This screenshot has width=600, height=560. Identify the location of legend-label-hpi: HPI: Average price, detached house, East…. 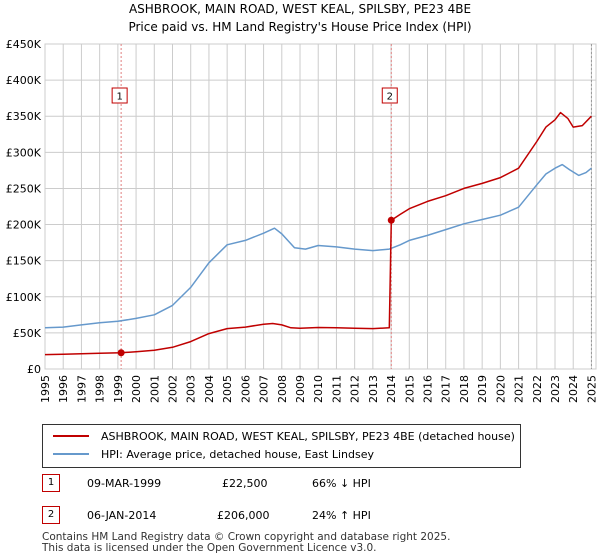
(238, 454).